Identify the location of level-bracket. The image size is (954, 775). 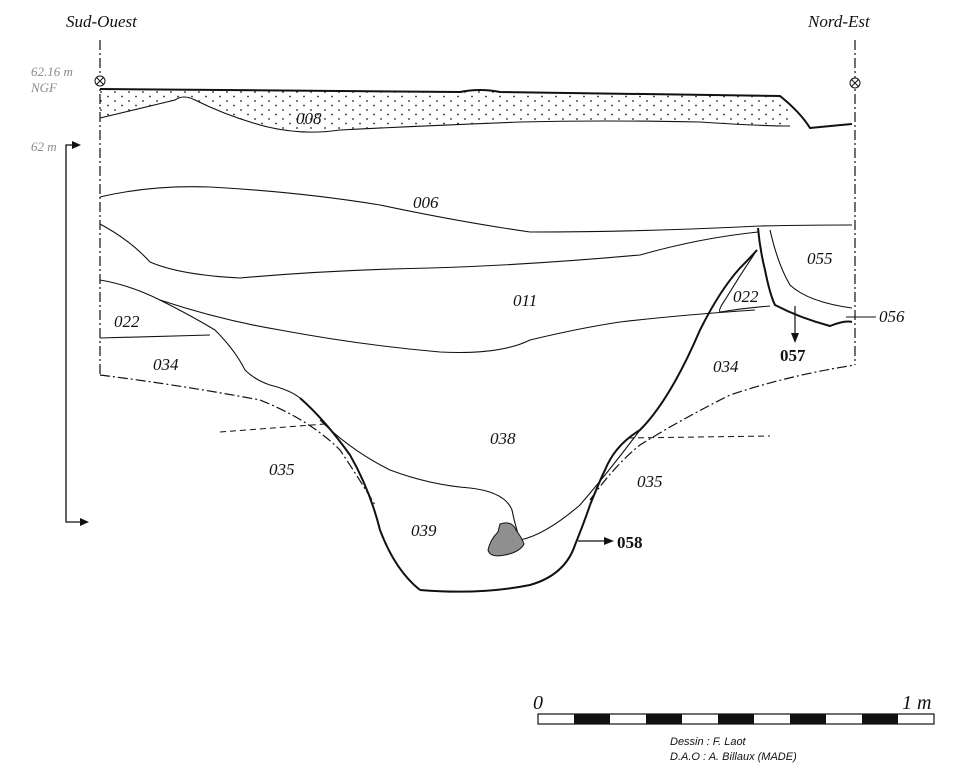
(72, 333).